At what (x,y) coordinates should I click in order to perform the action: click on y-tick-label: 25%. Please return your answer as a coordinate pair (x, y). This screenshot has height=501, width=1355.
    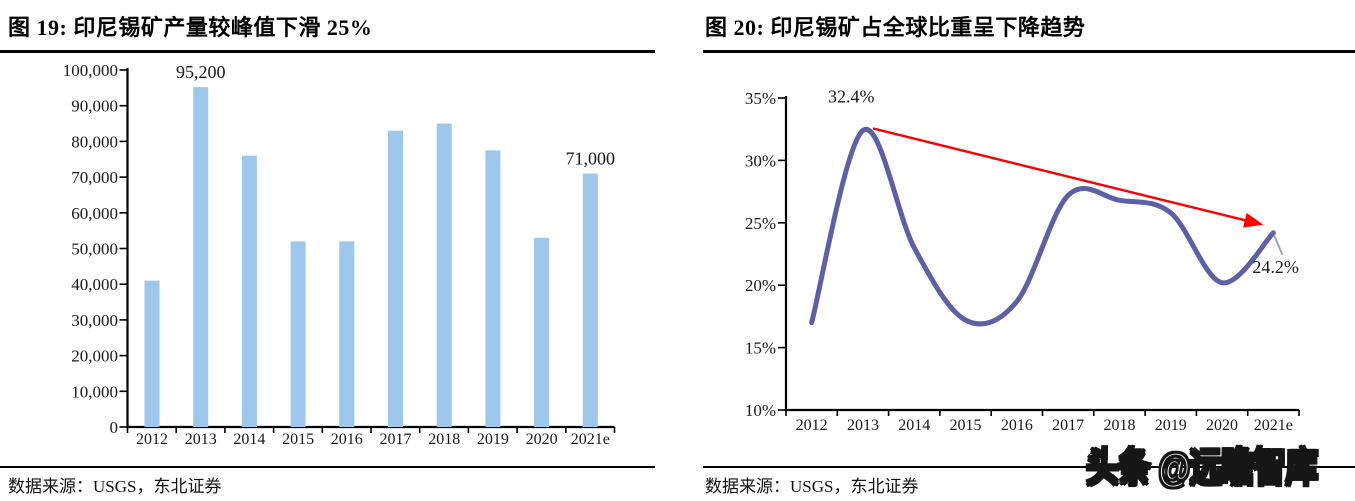
    Looking at the image, I should click on (760, 223).